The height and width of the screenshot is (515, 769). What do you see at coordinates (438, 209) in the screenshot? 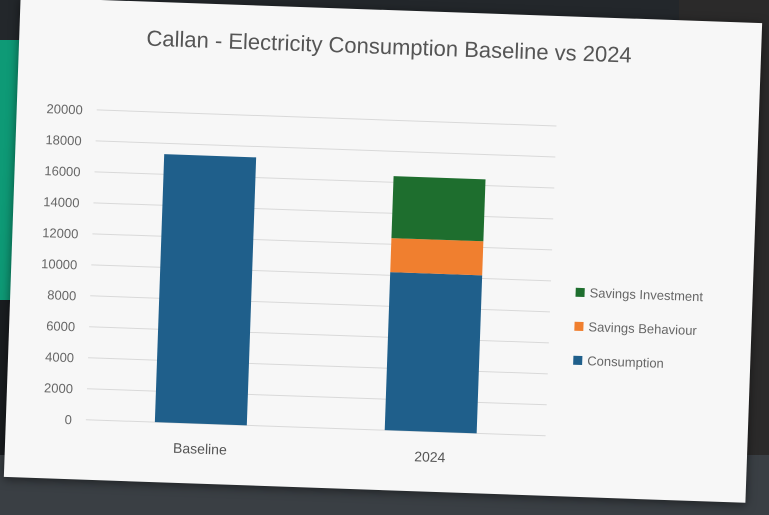
I see `bar-savings-investment-2024` at bounding box center [438, 209].